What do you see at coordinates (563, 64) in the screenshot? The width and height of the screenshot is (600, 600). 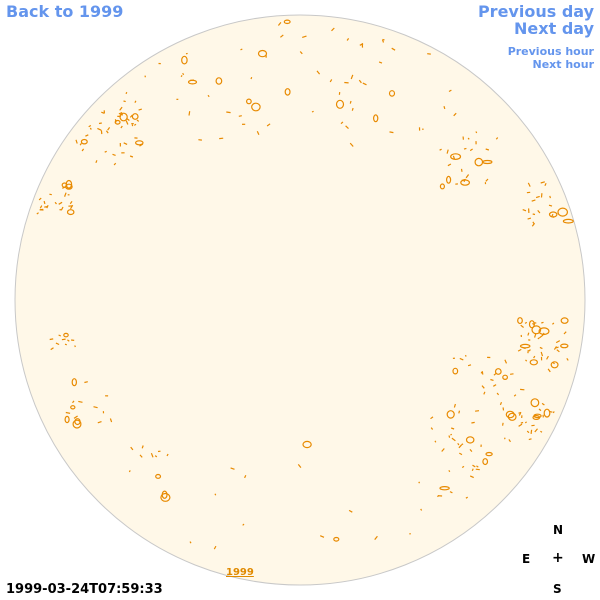 I see `next-hour-link: Next hour` at bounding box center [563, 64].